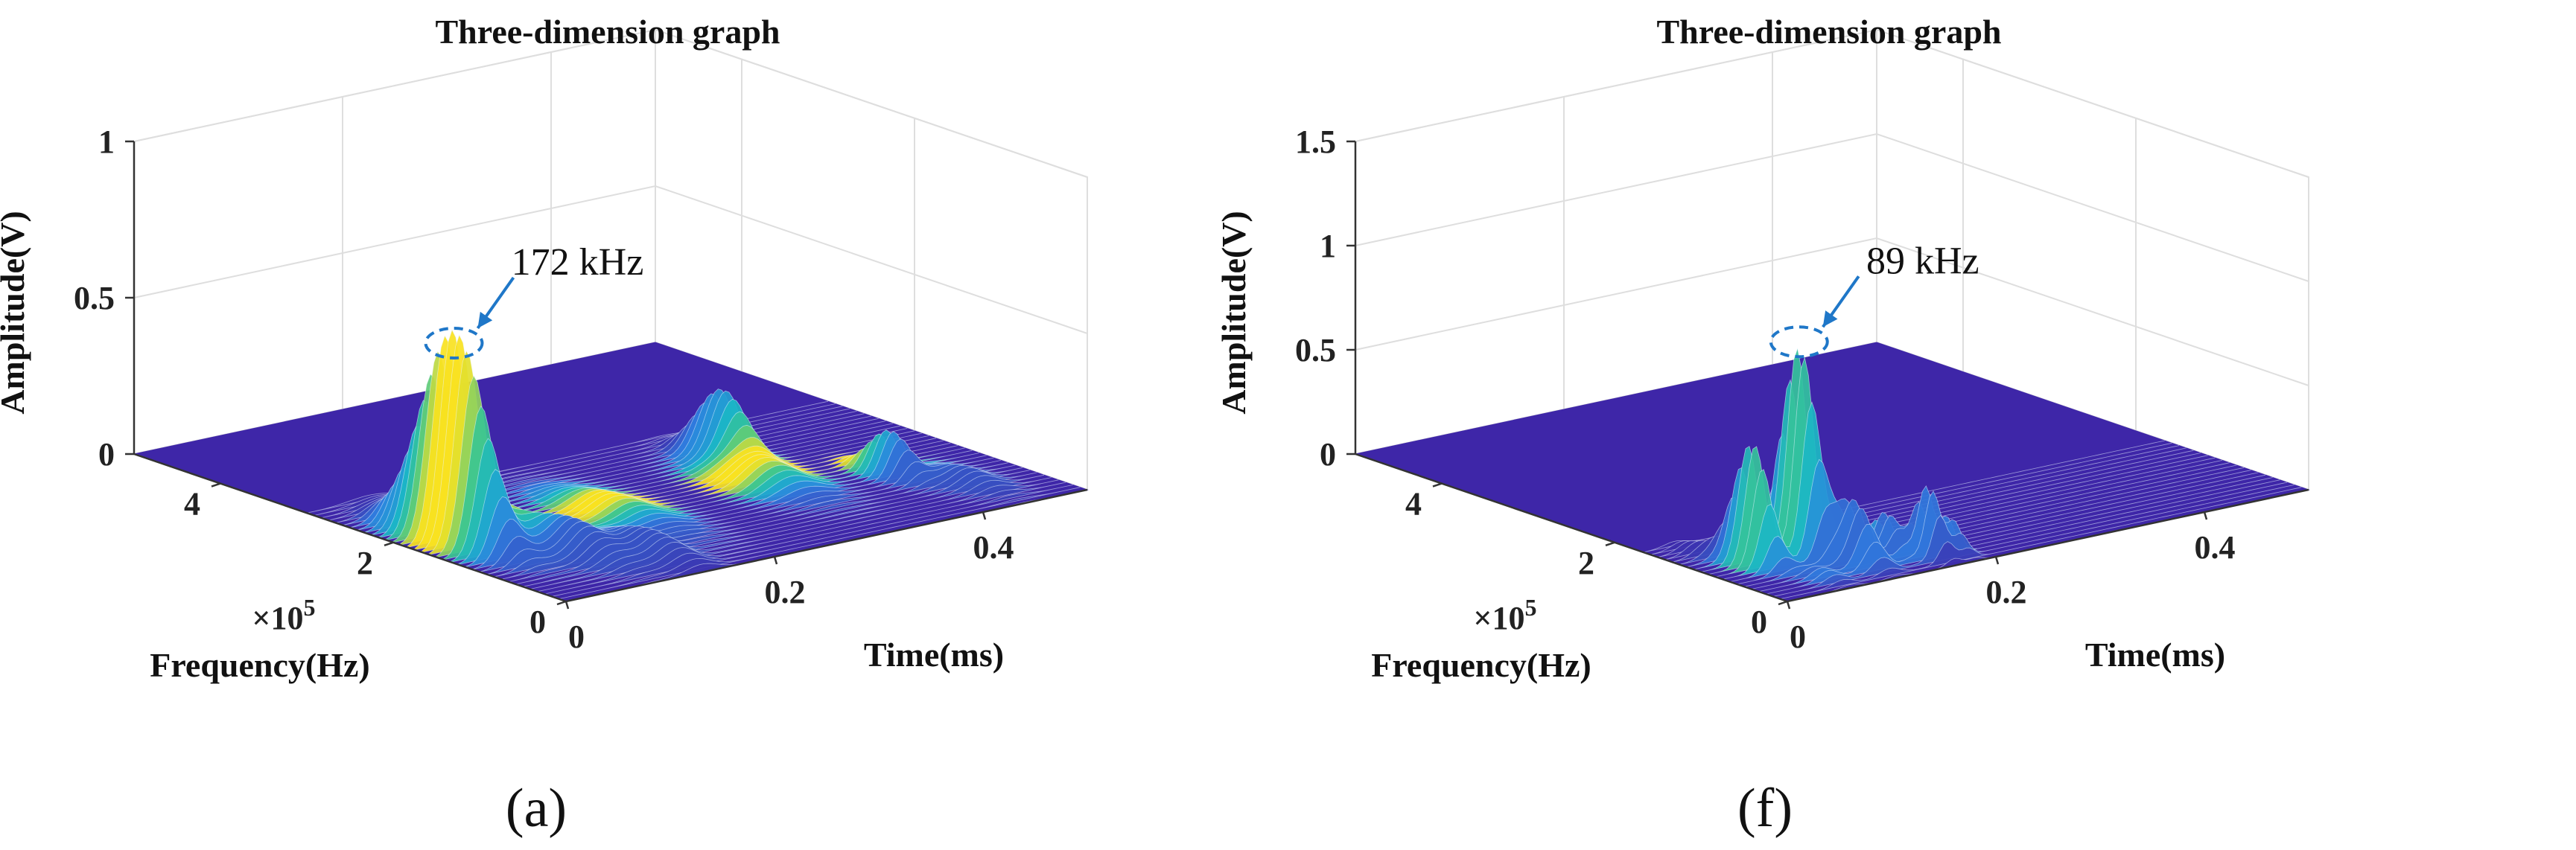  What do you see at coordinates (578, 262) in the screenshot?
I see `peak-annotation-label: 172 kHz` at bounding box center [578, 262].